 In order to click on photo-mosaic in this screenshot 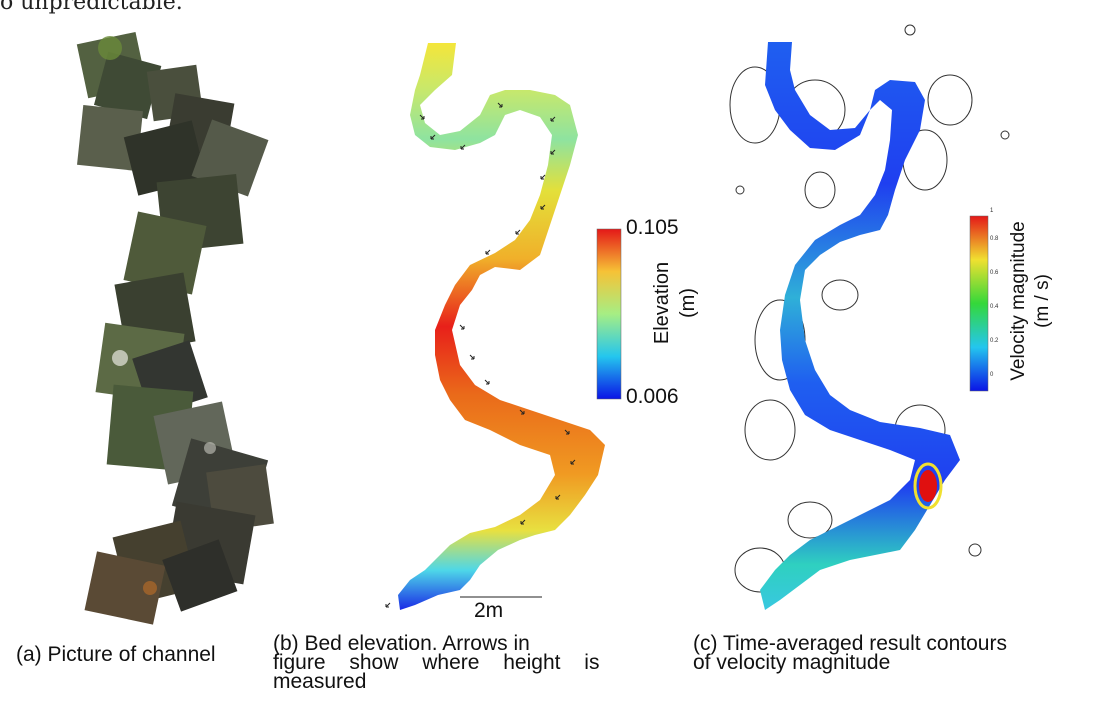, I will do `click(175, 328)`.